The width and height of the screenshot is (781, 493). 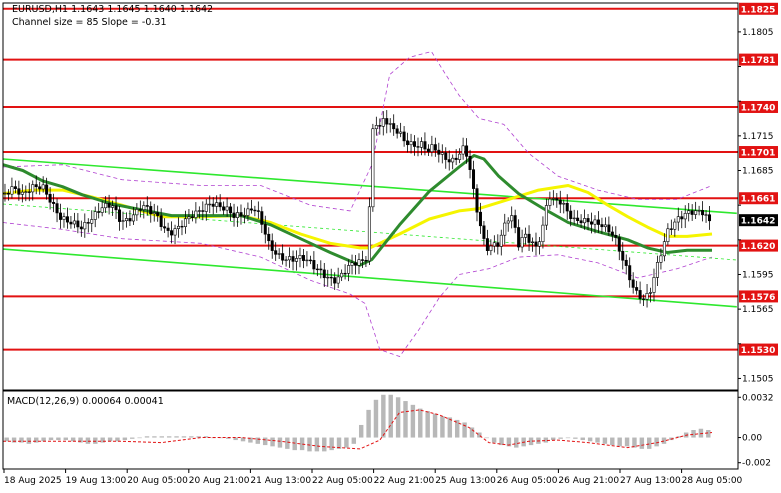 What do you see at coordinates (758, 61) in the screenshot?
I see `level-label: 1.1781` at bounding box center [758, 61].